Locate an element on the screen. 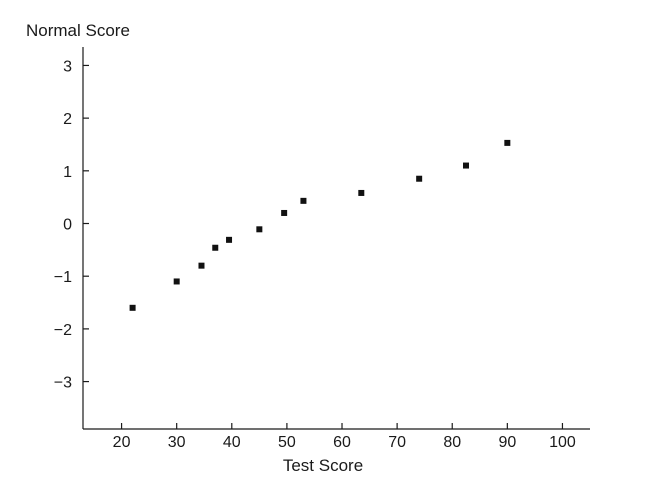 The image size is (650, 479). y-tick-label: −2 is located at coordinates (63, 330).